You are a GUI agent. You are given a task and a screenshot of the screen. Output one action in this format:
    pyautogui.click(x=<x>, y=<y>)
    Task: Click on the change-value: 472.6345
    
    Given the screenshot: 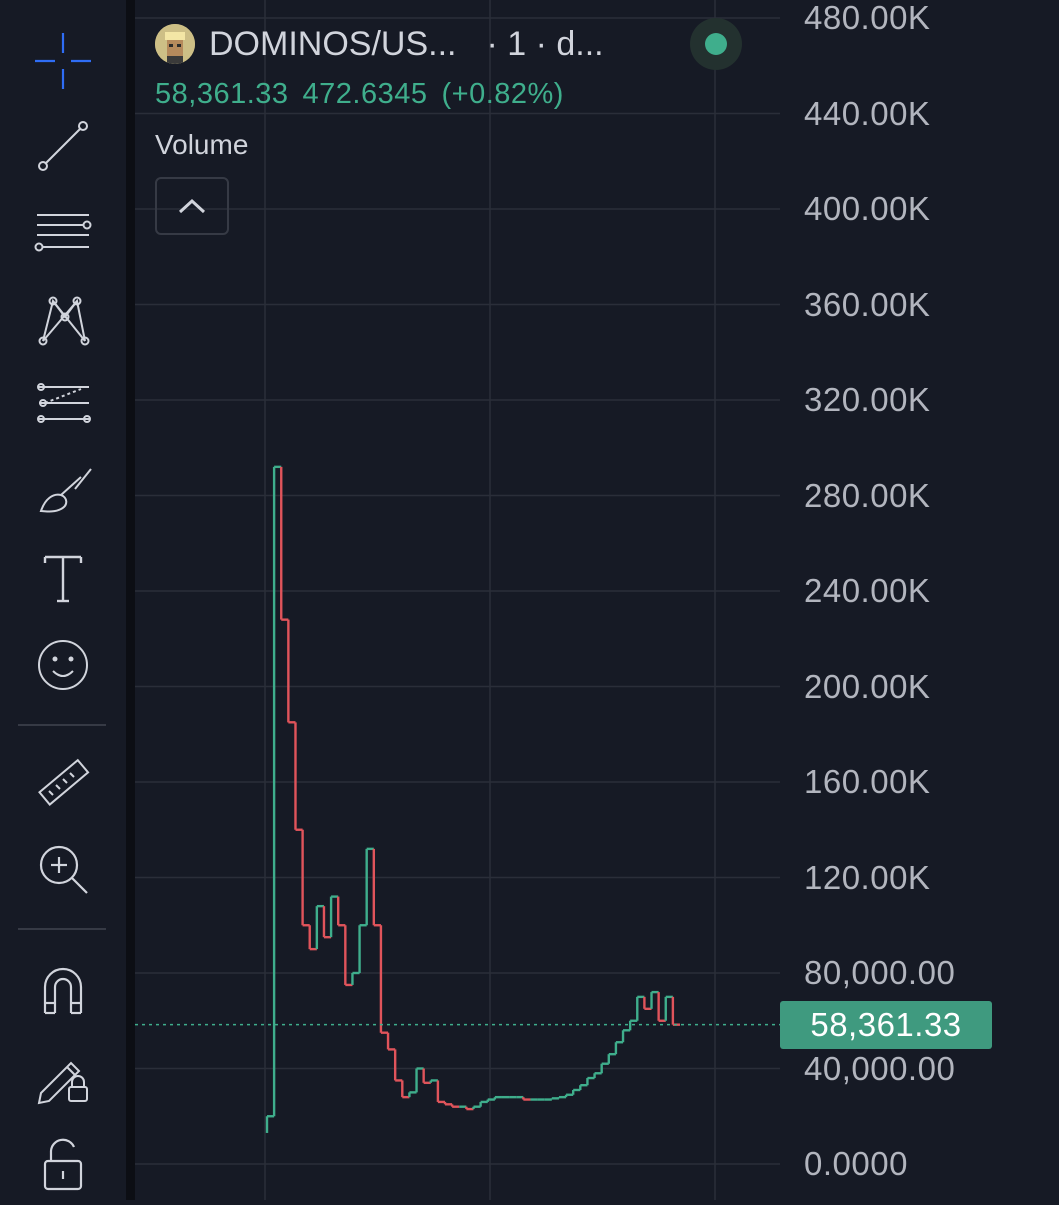 What is the action you would take?
    pyautogui.click(x=365, y=94)
    